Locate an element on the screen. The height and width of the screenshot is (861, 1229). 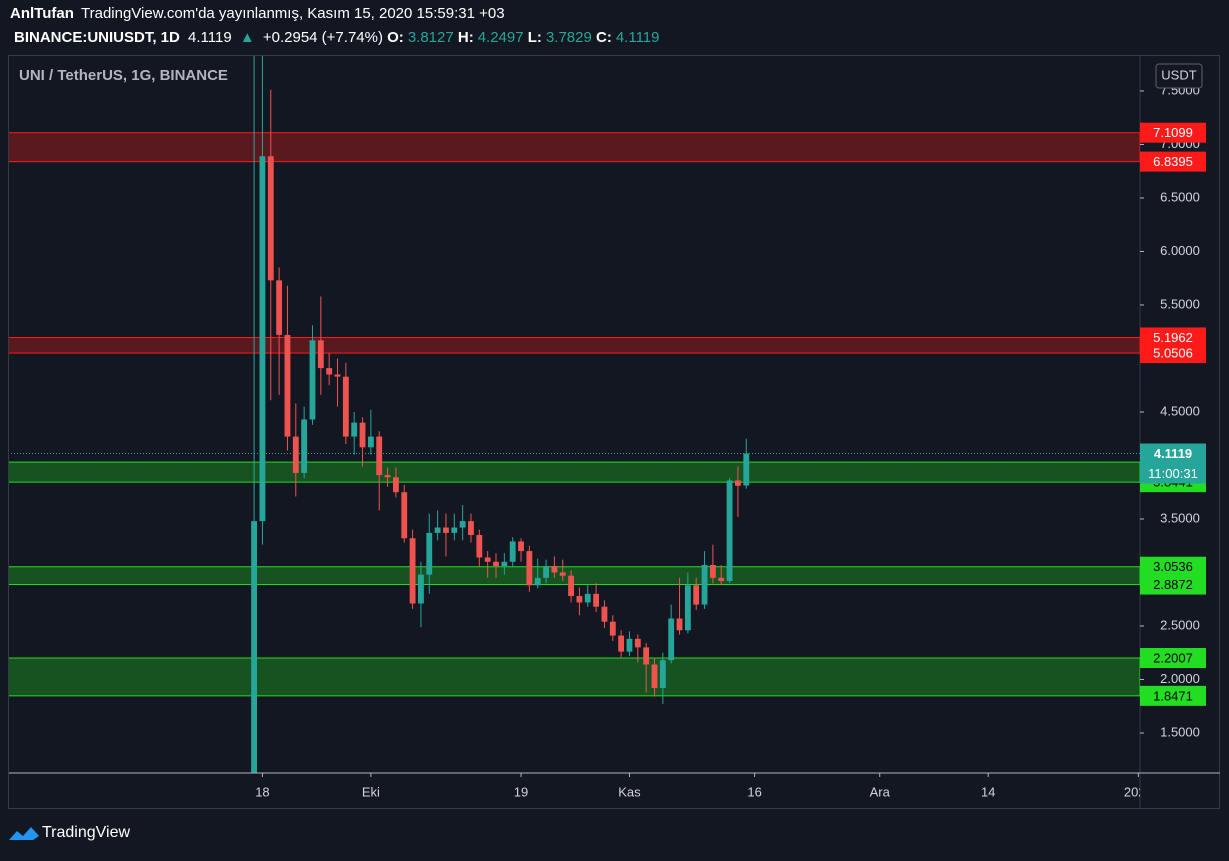
c-value: 4.1119 is located at coordinates (638, 37).